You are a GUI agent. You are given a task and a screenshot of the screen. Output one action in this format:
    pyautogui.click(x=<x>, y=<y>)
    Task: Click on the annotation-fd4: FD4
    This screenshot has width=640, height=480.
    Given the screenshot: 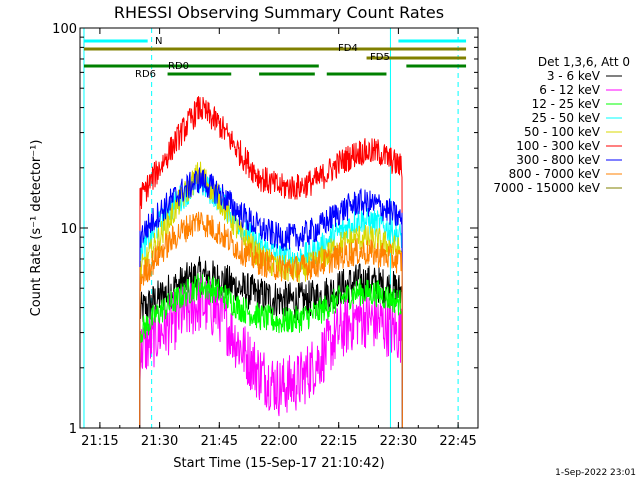 What is the action you would take?
    pyautogui.click(x=348, y=48)
    